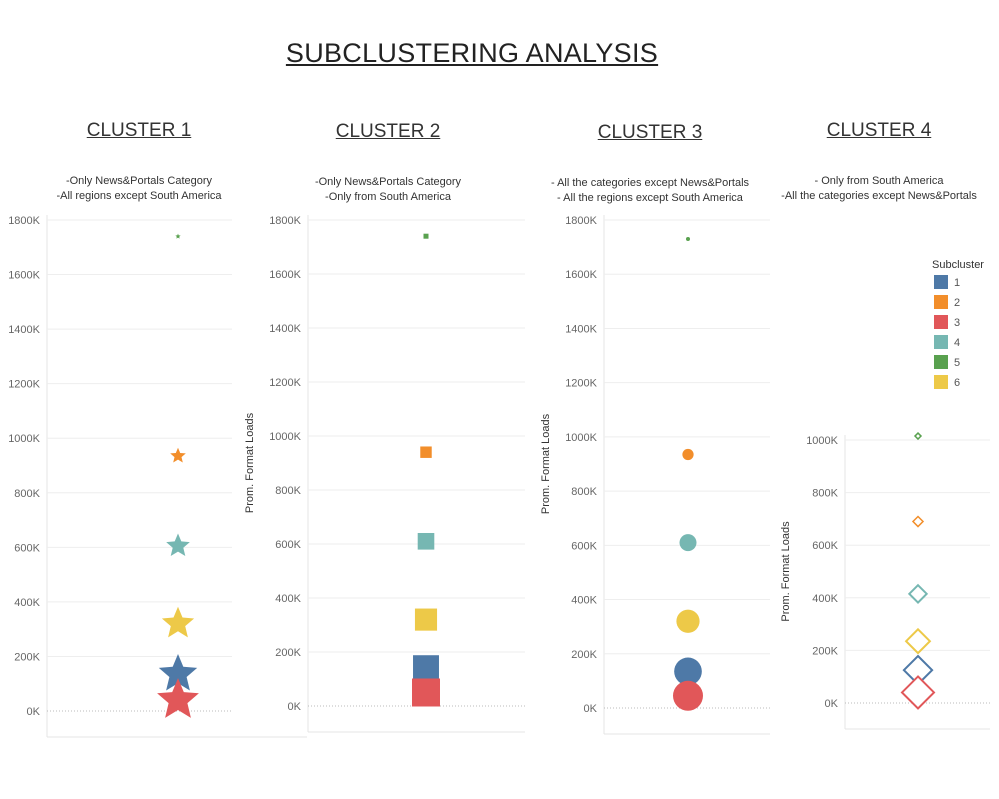 This screenshot has width=999, height=799. Describe the element at coordinates (822, 441) in the screenshot. I see `cluster-4-tick-label: 1000K` at that location.